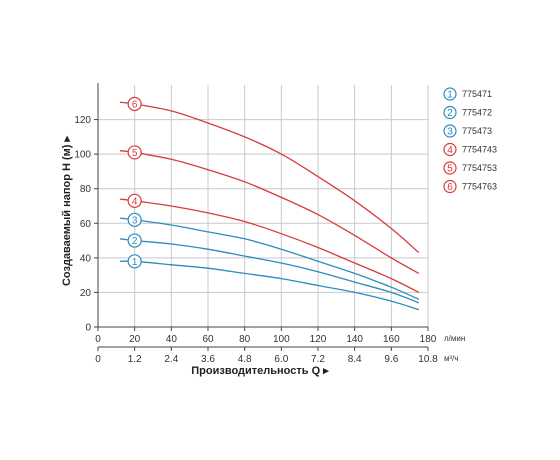 The image size is (560, 460). I want to click on x-tick-label: 20, so click(135, 339).